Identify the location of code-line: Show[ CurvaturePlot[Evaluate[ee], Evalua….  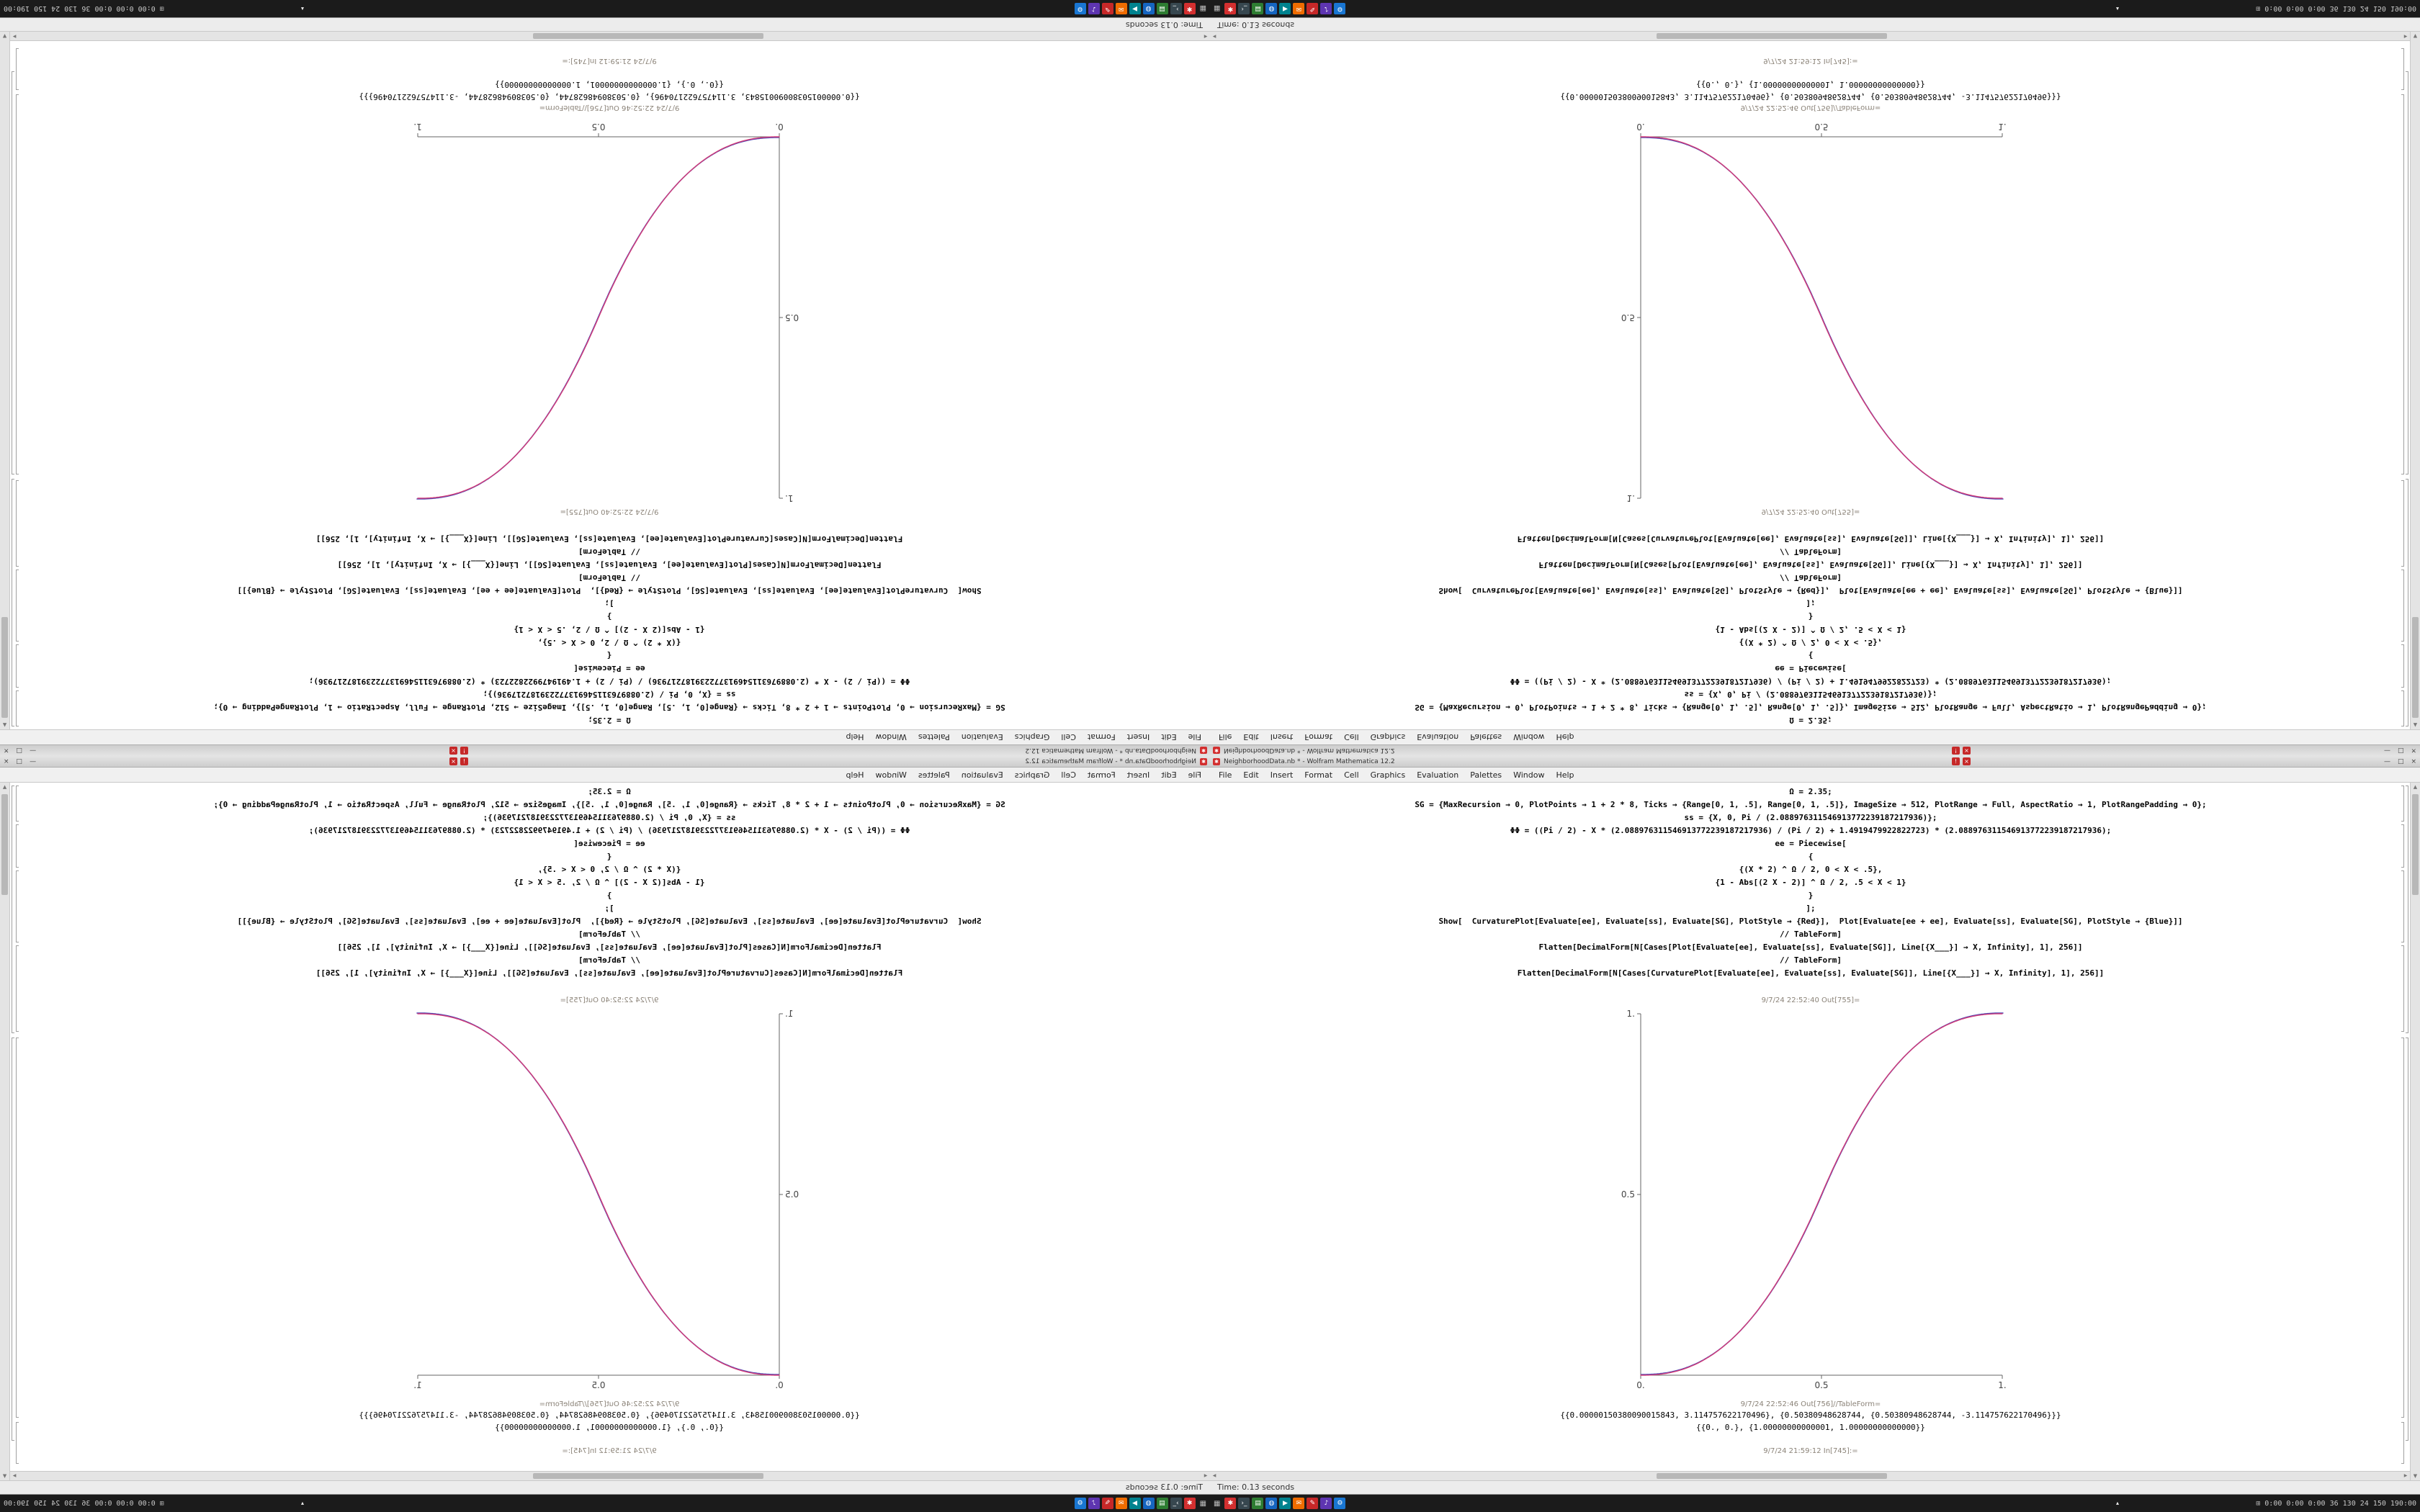
(1811, 590).